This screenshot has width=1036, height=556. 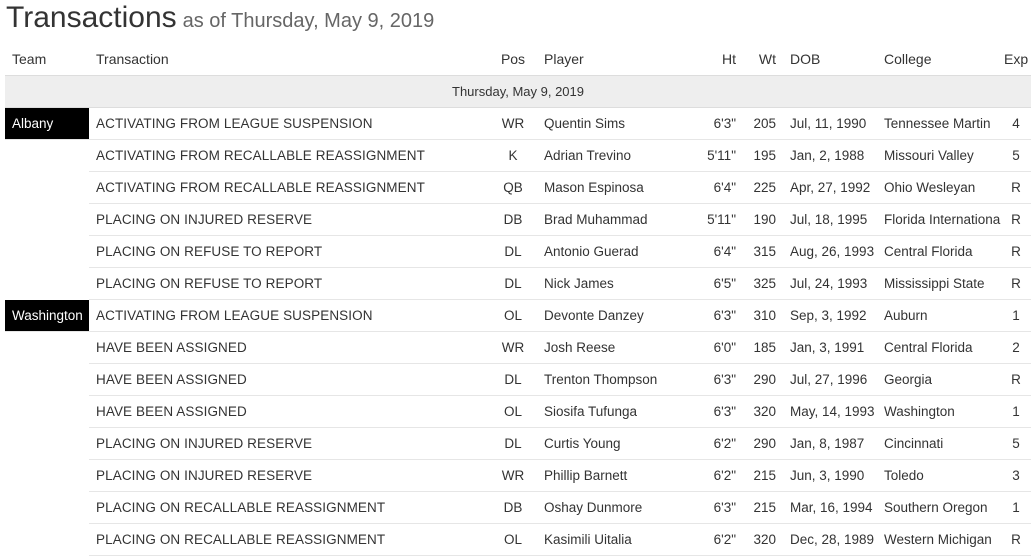 I want to click on cell-player: Oshay Dunmore, so click(x=607, y=507).